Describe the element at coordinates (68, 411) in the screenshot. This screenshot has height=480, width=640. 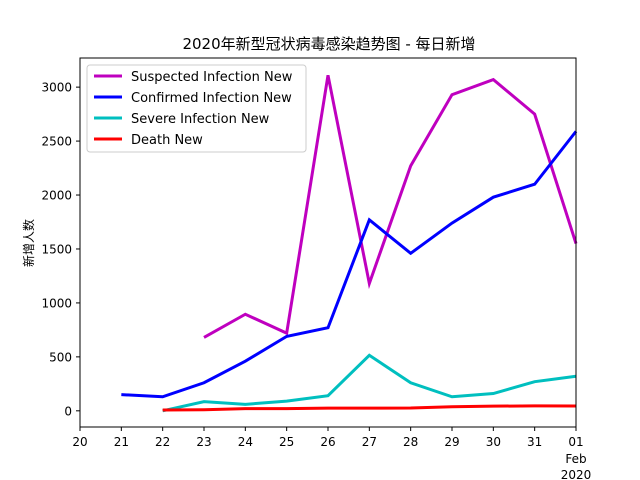
I see `y-tick-label: 0` at that location.